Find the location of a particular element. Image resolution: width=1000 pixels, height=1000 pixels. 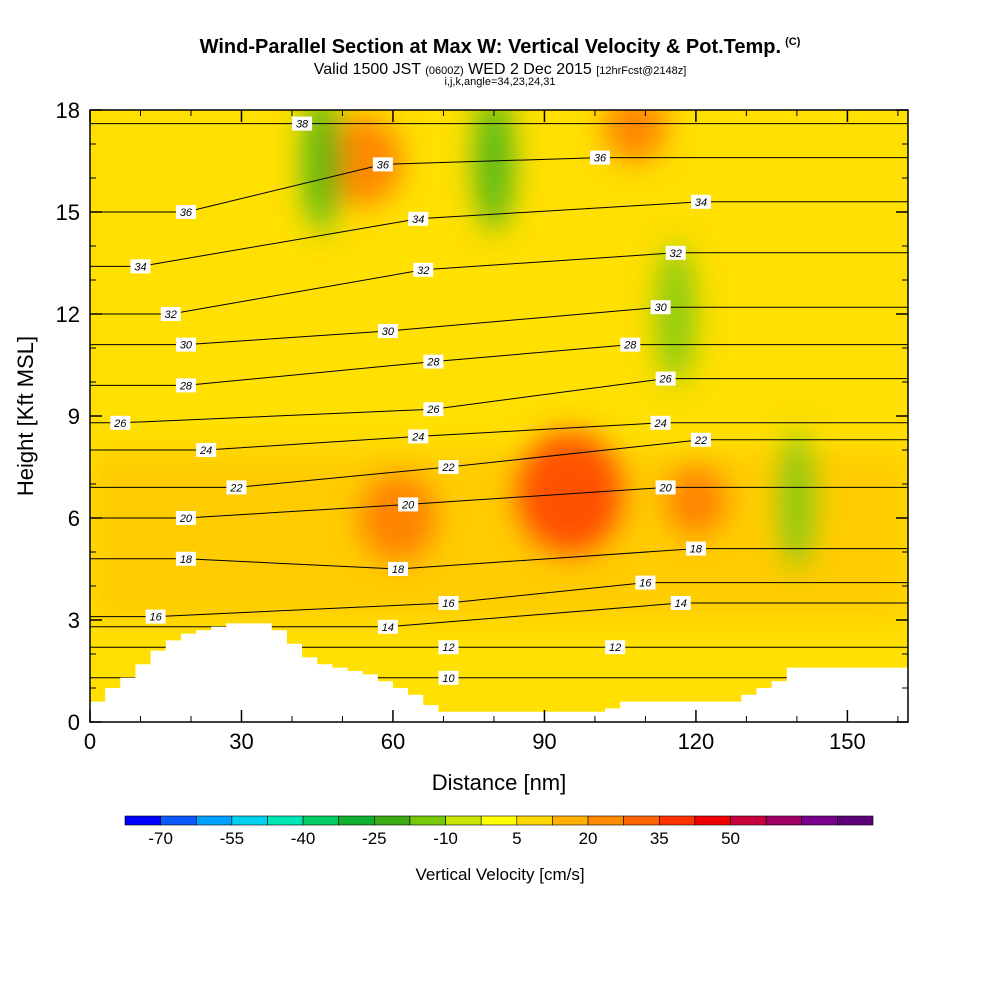

y-tick-label: 3 is located at coordinates (74, 620).